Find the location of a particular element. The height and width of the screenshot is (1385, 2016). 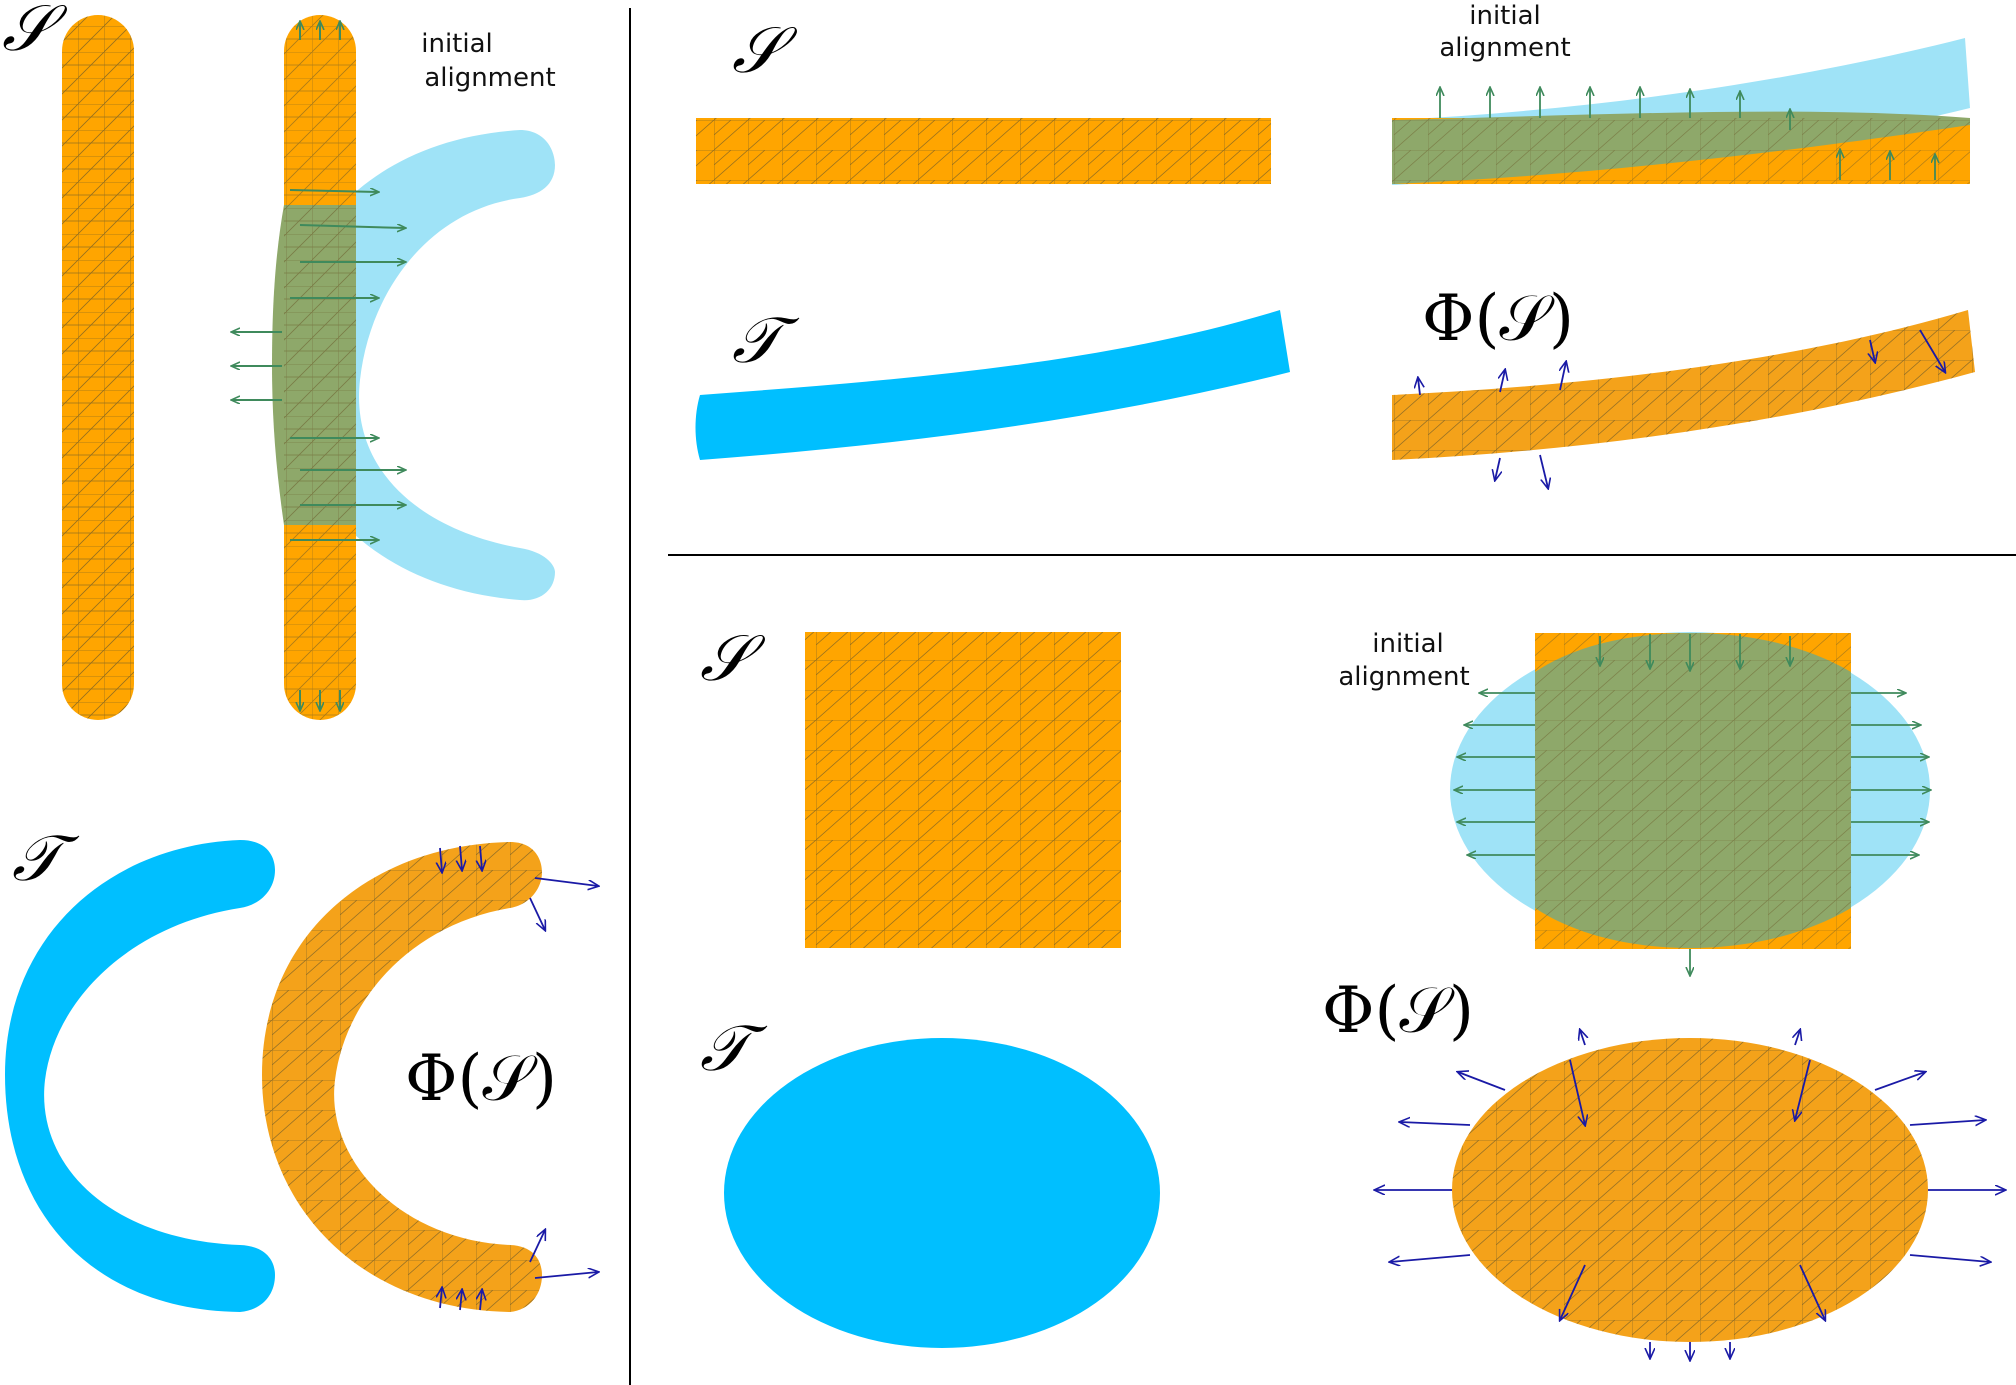

left-source-symbol: 𝒮 is located at coordinates (35, 33).